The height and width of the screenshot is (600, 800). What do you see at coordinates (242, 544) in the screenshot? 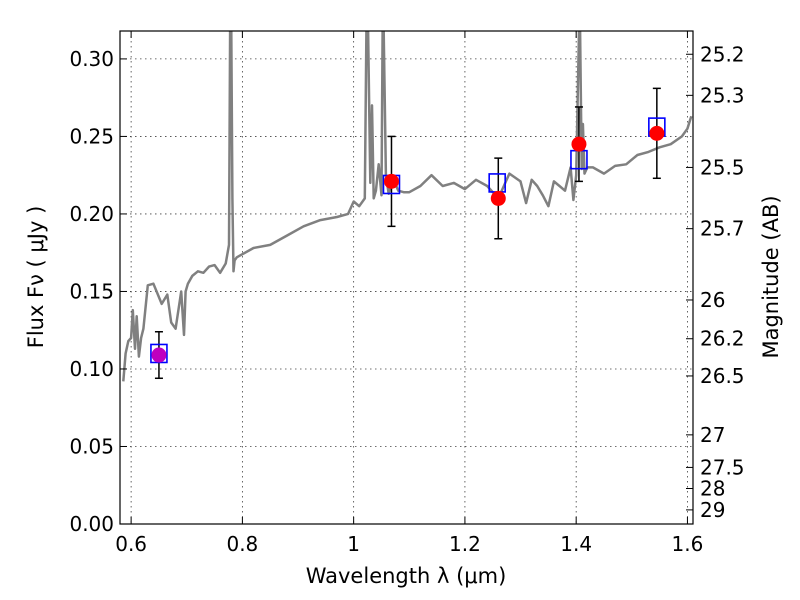
I see `x-tick-label: 0.8` at bounding box center [242, 544].